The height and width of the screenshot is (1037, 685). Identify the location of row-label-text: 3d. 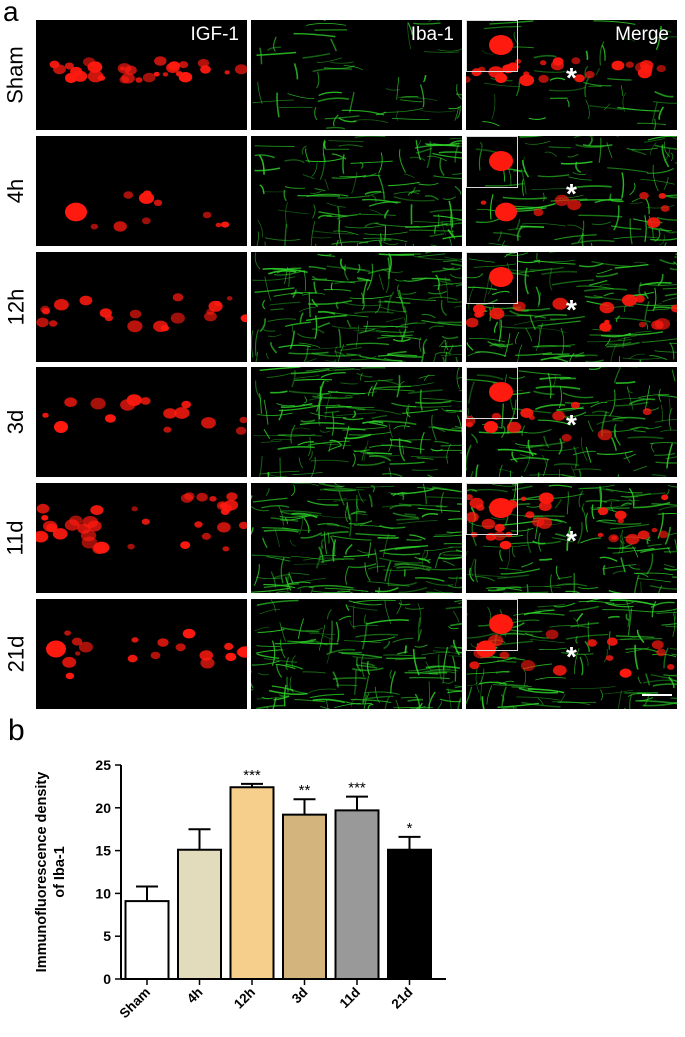
(15, 422).